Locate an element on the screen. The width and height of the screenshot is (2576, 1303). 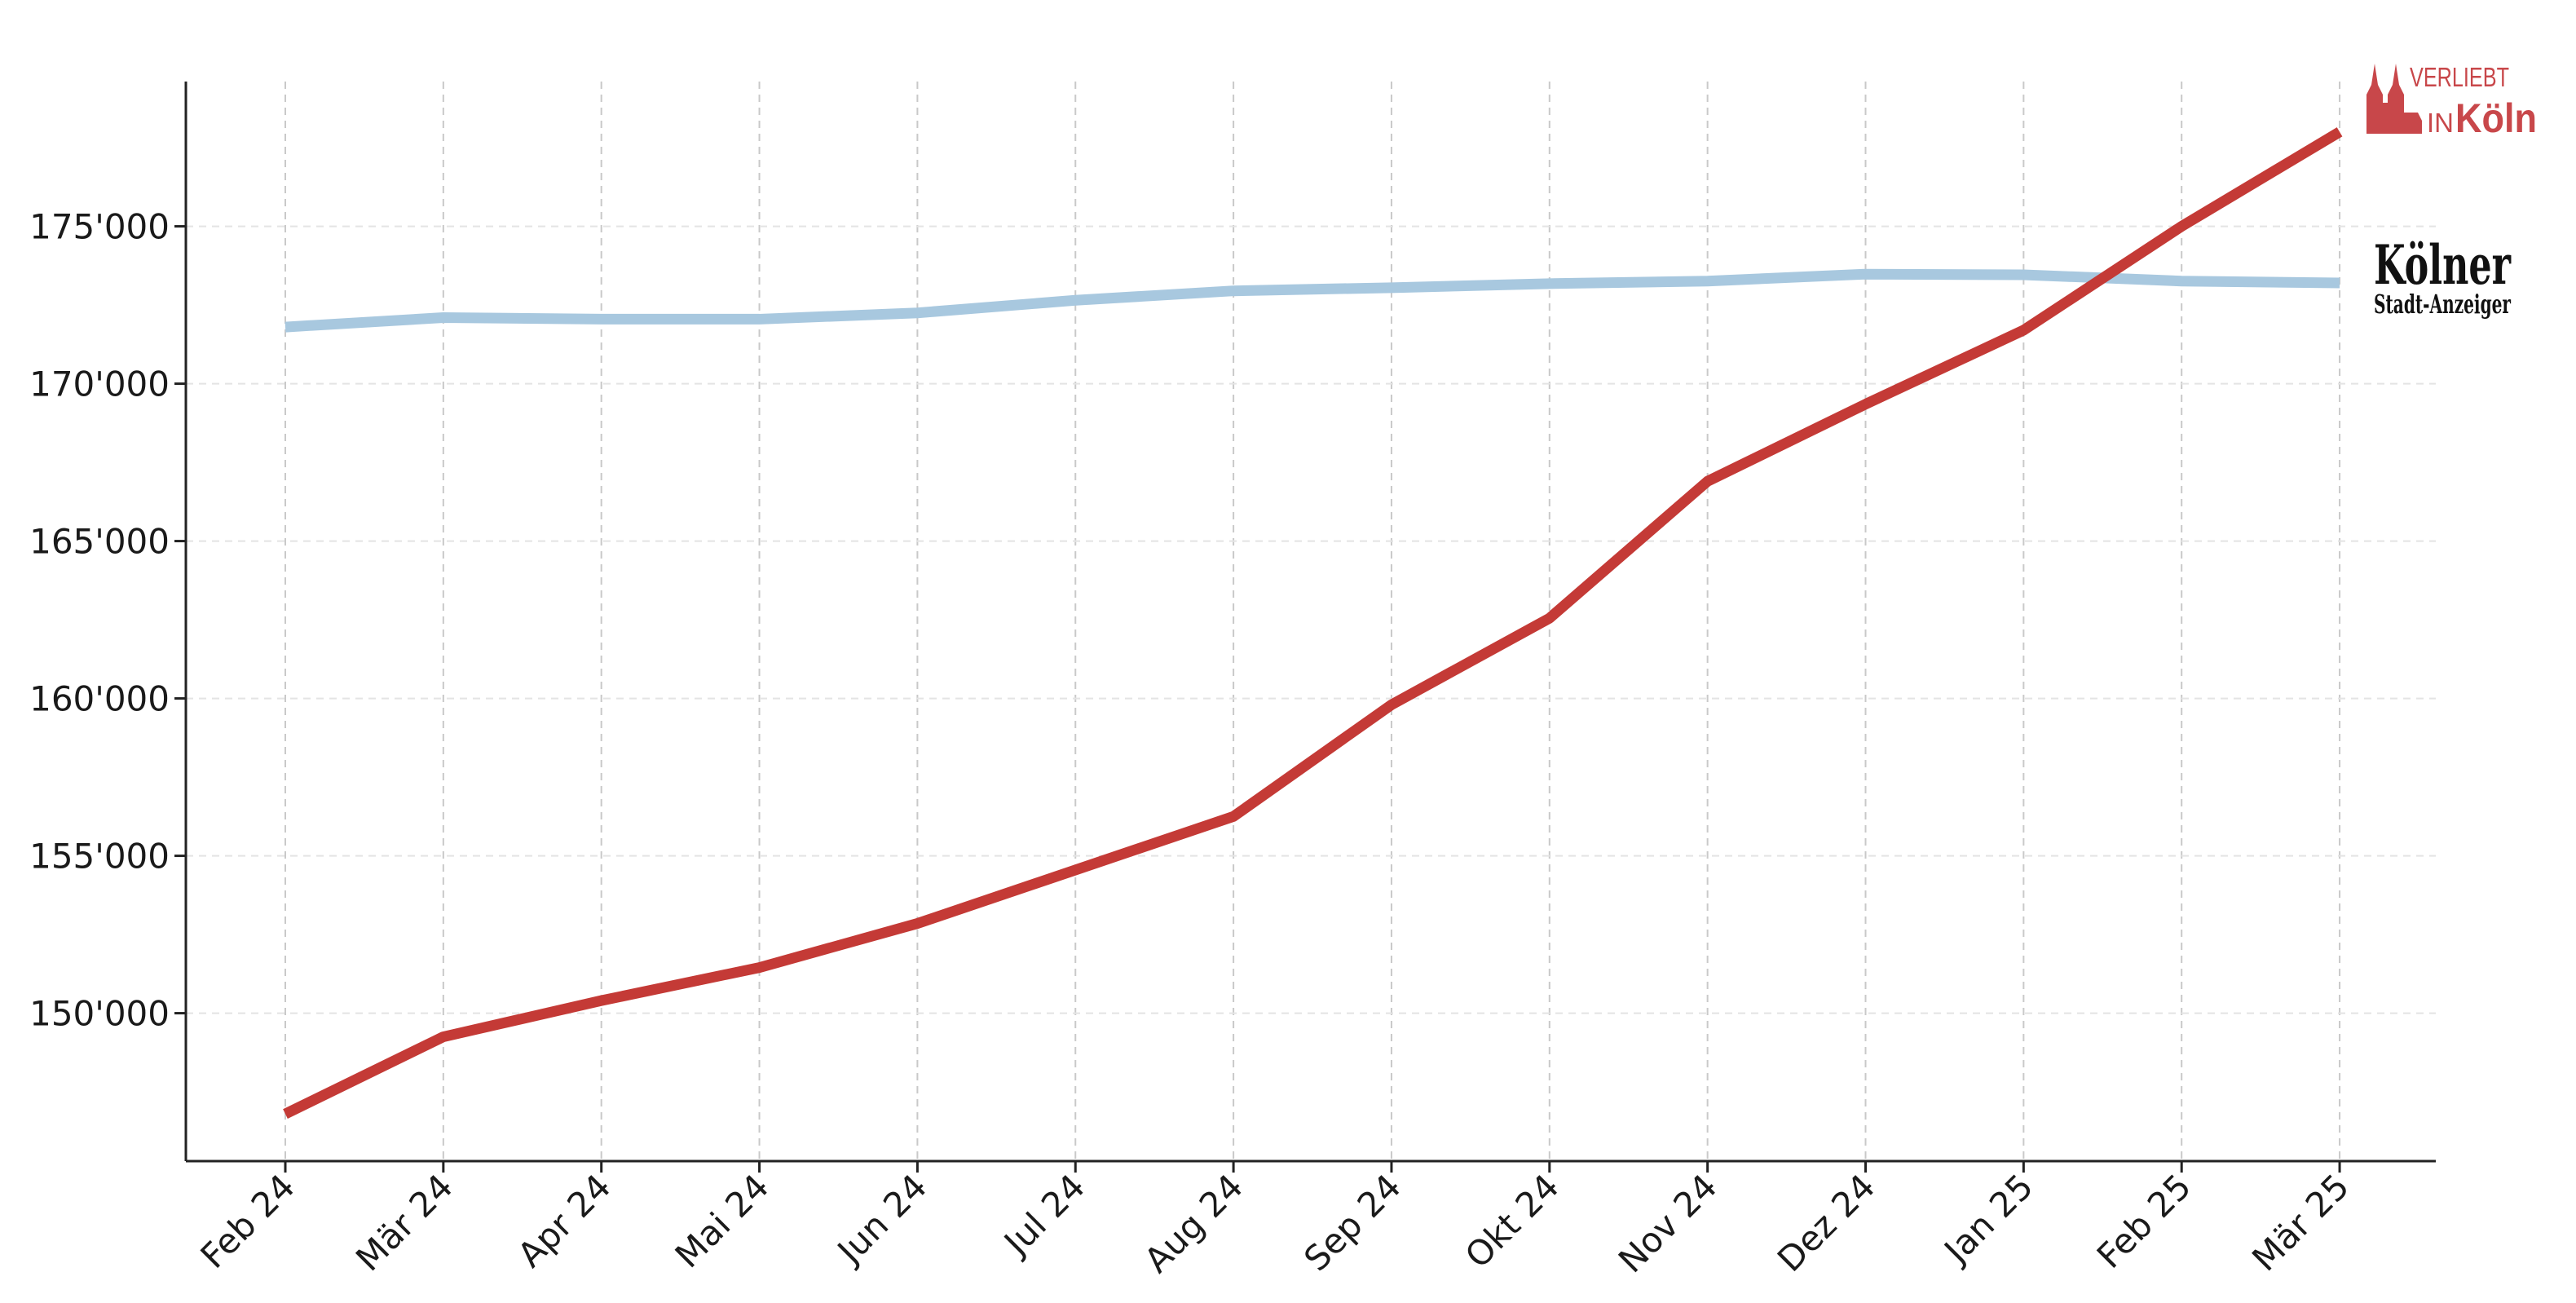
koelner-text: Kölner is located at coordinates (2443, 265).